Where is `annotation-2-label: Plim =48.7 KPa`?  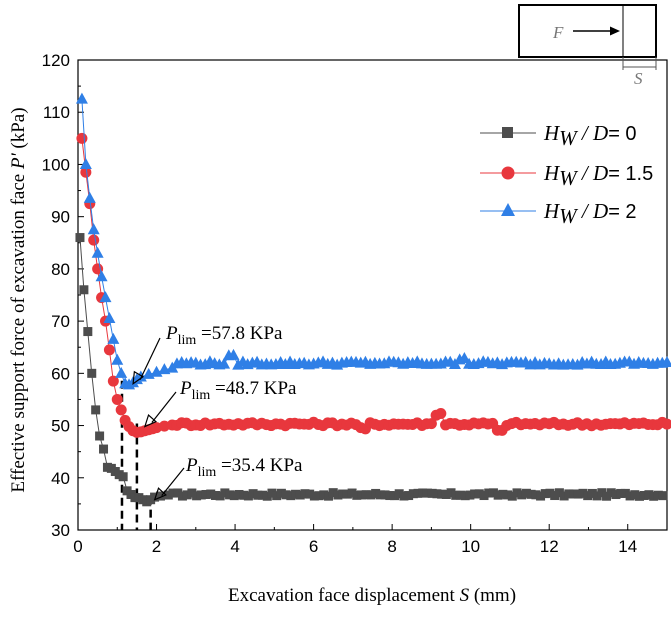
annotation-2-label: Plim =48.7 KPa is located at coordinates (238, 390).